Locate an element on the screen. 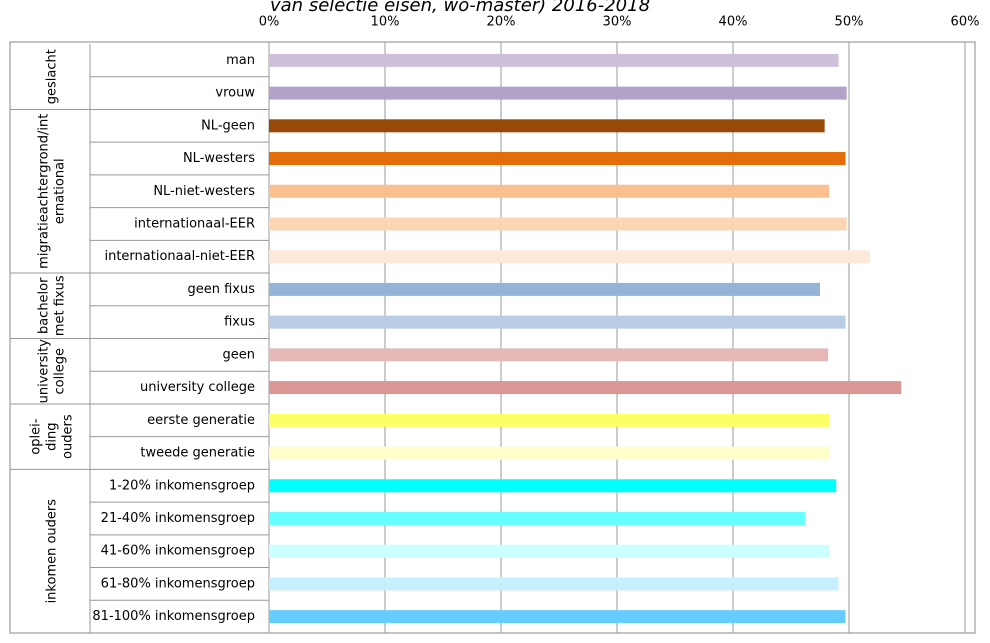 The width and height of the screenshot is (990, 643). y-tick-label: NL-geen is located at coordinates (228, 125).